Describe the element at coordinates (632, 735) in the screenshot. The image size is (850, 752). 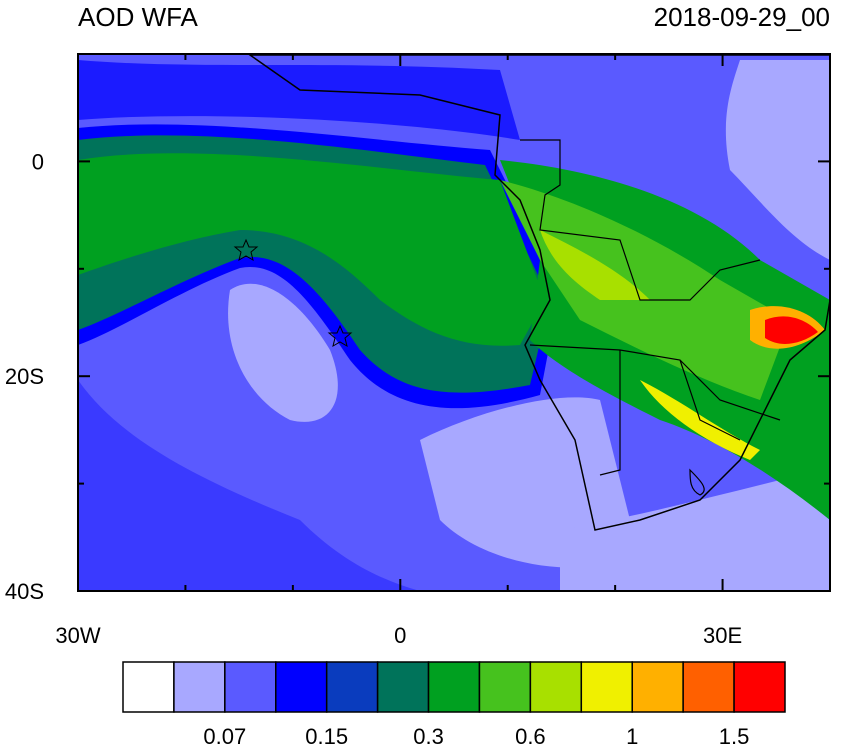
I see `colorbar-label: 1` at that location.